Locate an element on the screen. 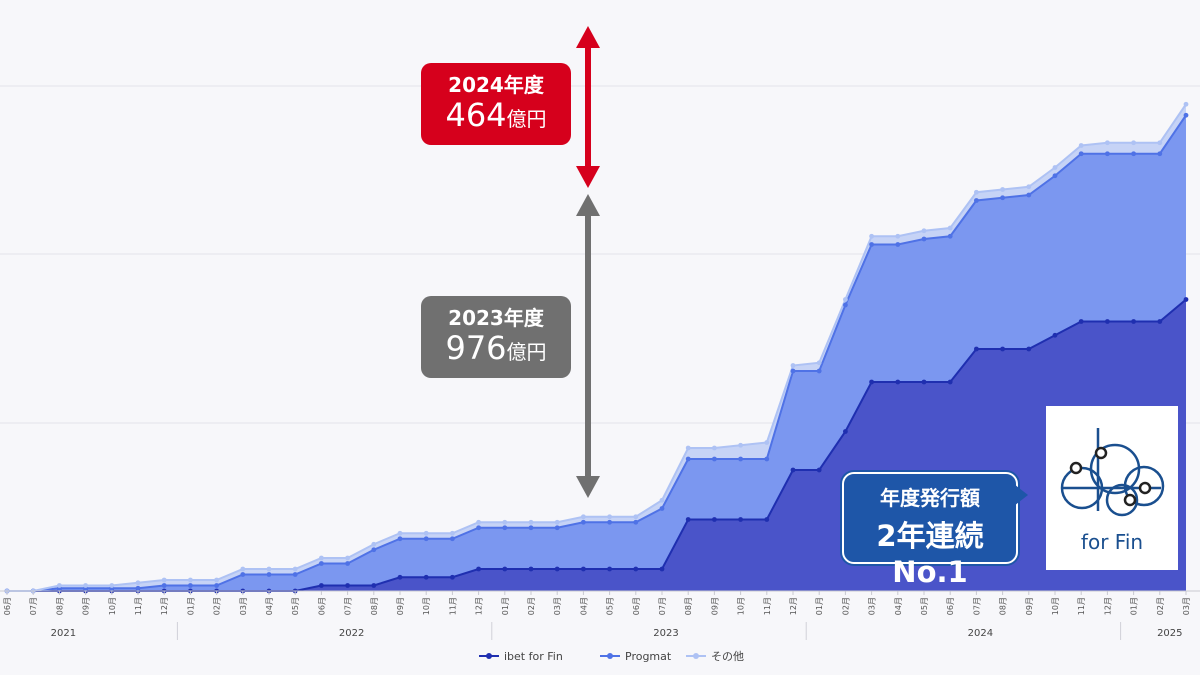  x-tick-label: 11月 is located at coordinates (452, 606).